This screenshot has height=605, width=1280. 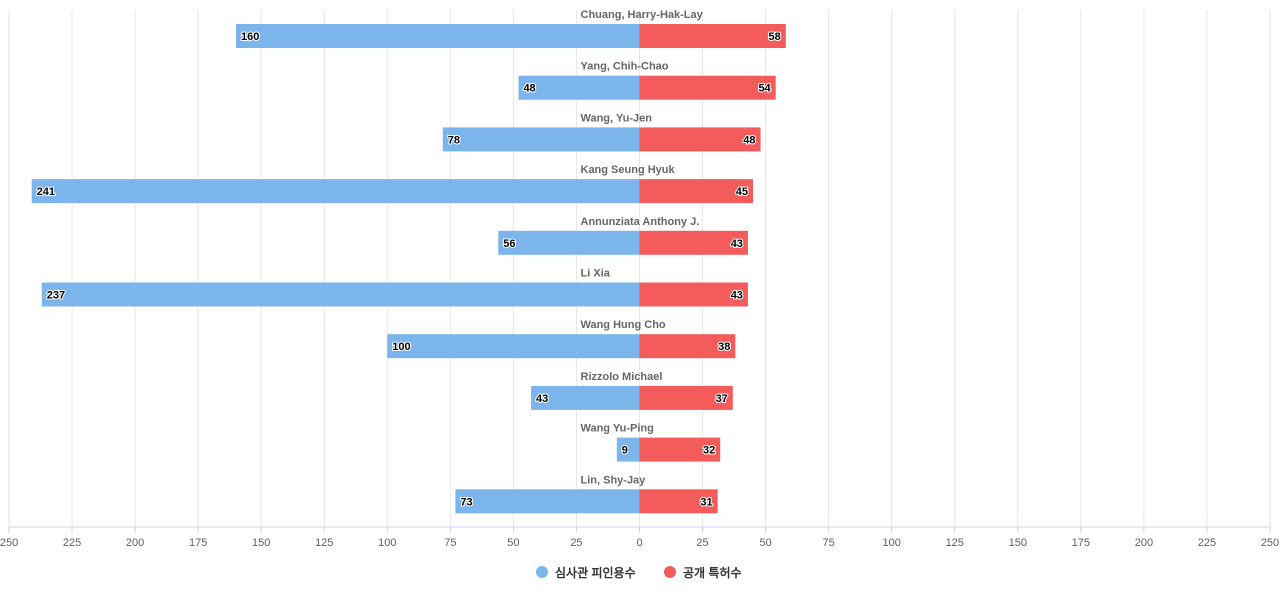 What do you see at coordinates (595, 572) in the screenshot?
I see `legend-label: 심사관 피인용수` at bounding box center [595, 572].